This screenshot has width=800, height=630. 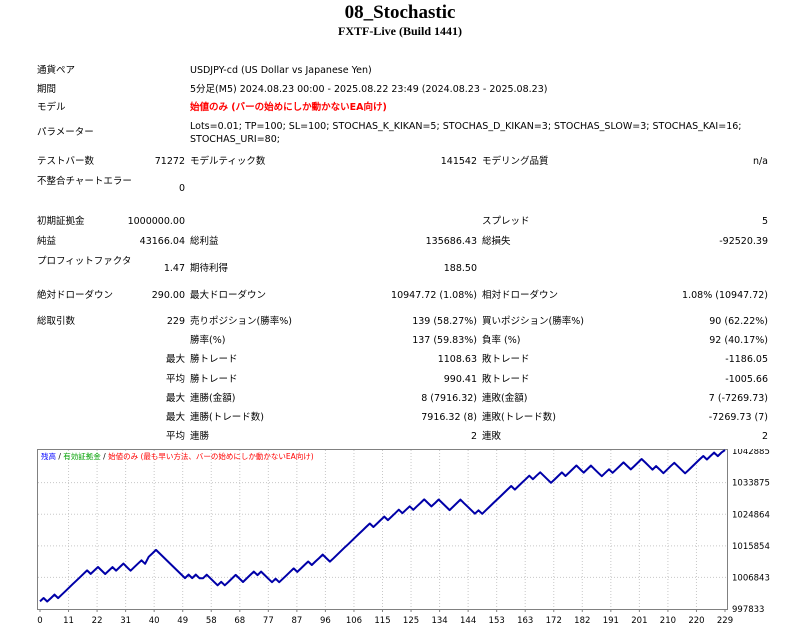 What do you see at coordinates (214, 379) in the screenshot?
I see `avg-win-label: 勝トレード` at bounding box center [214, 379].